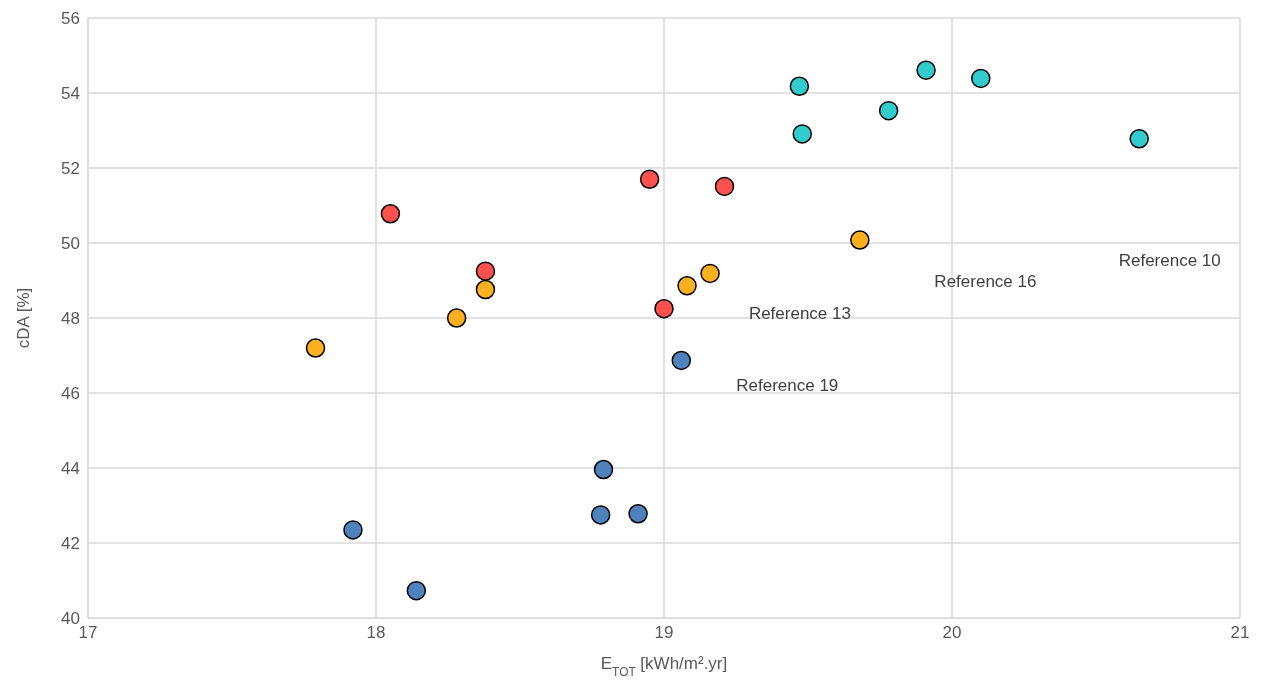 The image size is (1263, 691). Describe the element at coordinates (70, 244) in the screenshot. I see `y-tick-label: 50` at that location.